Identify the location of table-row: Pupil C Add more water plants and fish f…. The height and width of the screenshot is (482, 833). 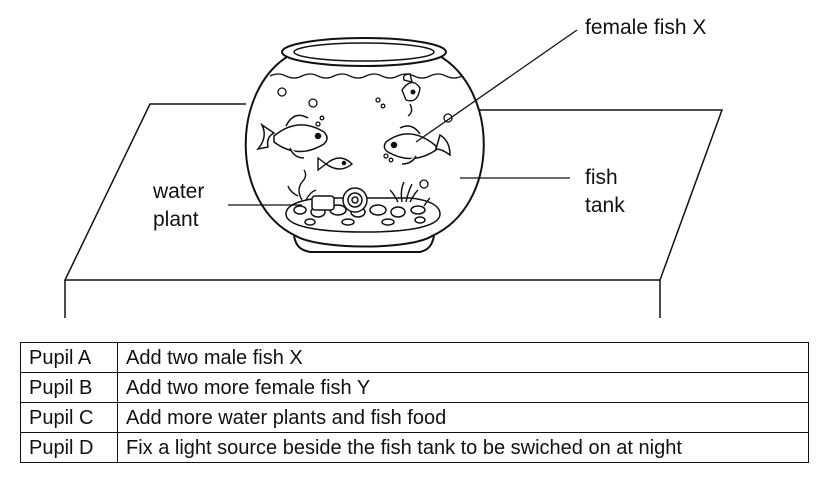
(414, 417).